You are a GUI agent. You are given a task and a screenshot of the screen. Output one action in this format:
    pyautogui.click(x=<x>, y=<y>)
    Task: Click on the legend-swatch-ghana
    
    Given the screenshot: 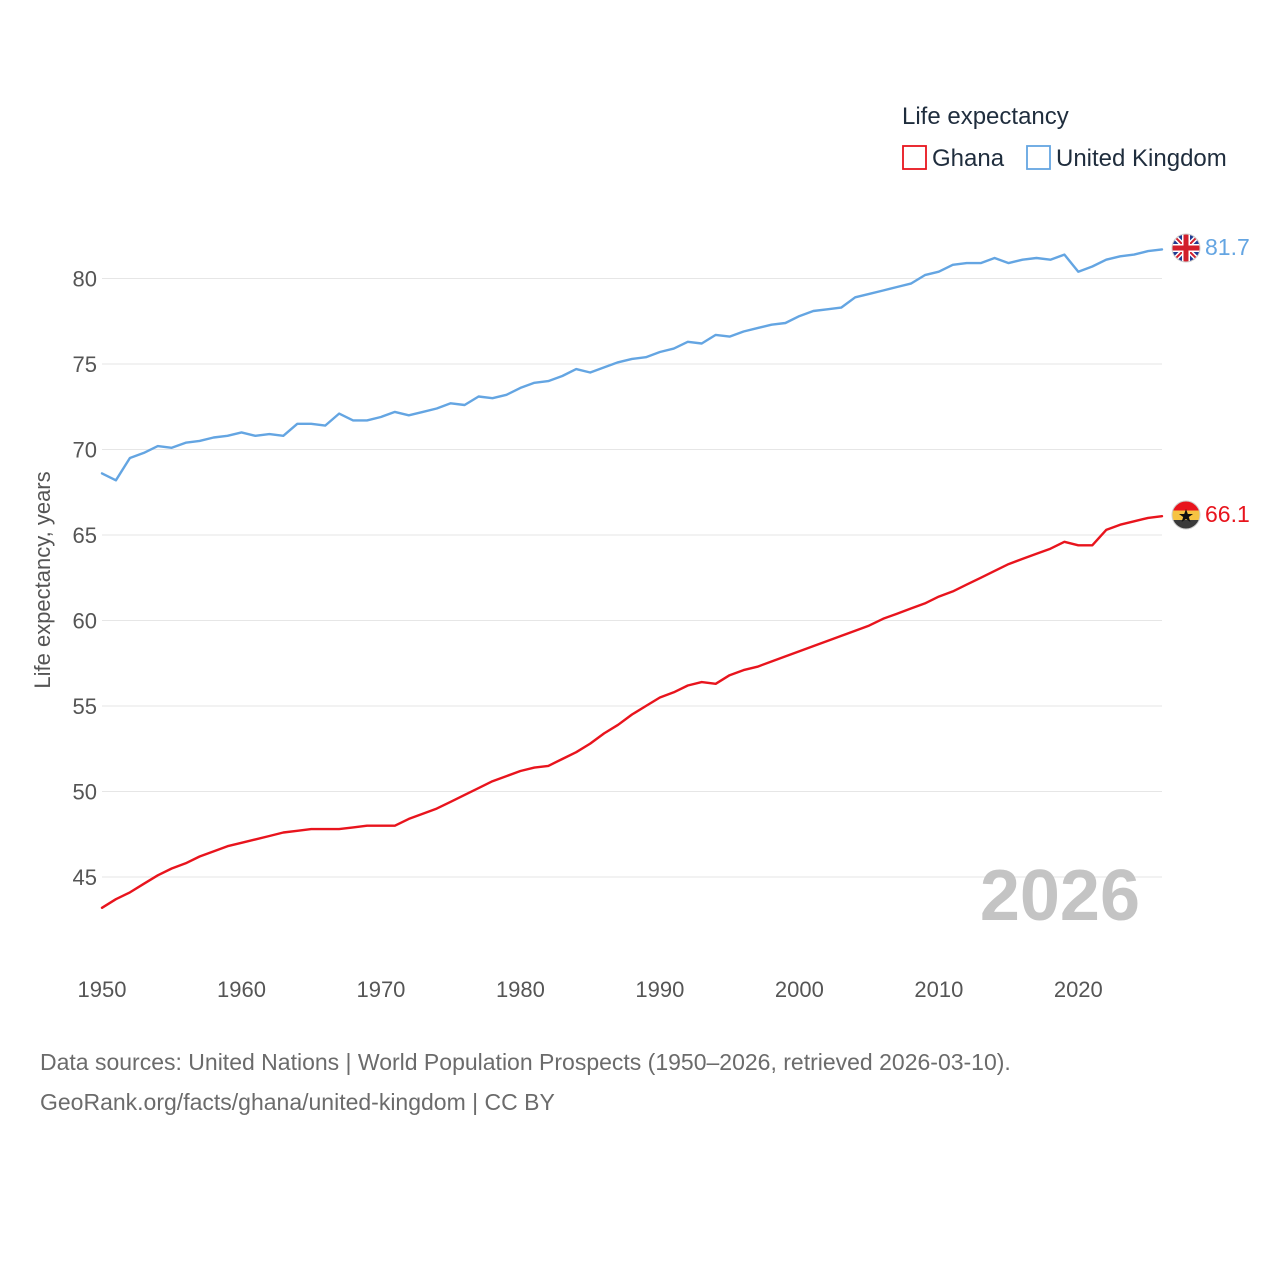 What is the action you would take?
    pyautogui.click(x=914, y=157)
    